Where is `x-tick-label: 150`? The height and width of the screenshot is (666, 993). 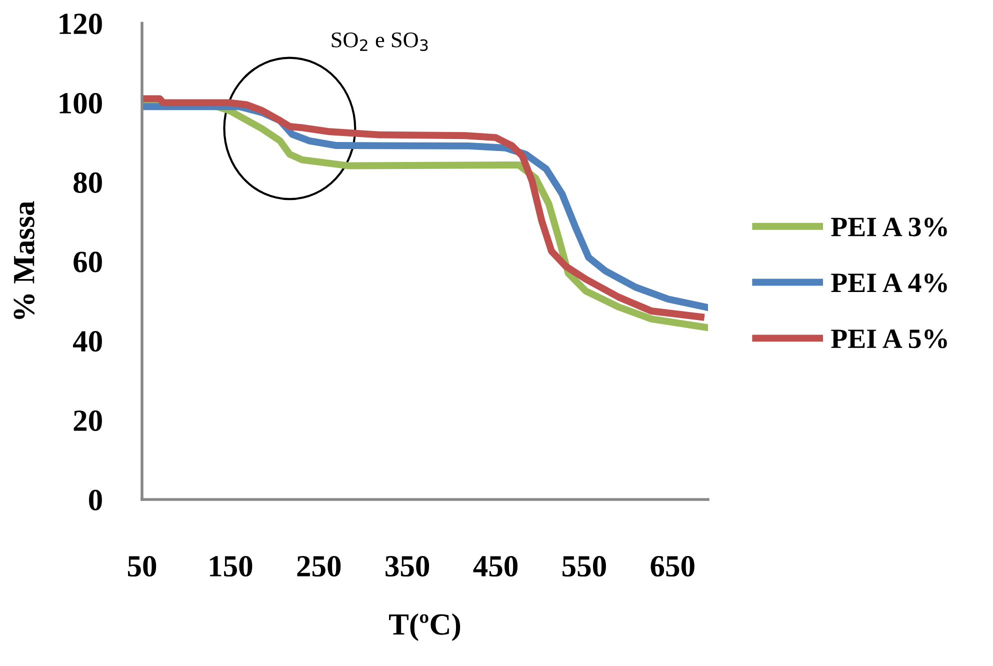 x-tick-label: 150 is located at coordinates (231, 566).